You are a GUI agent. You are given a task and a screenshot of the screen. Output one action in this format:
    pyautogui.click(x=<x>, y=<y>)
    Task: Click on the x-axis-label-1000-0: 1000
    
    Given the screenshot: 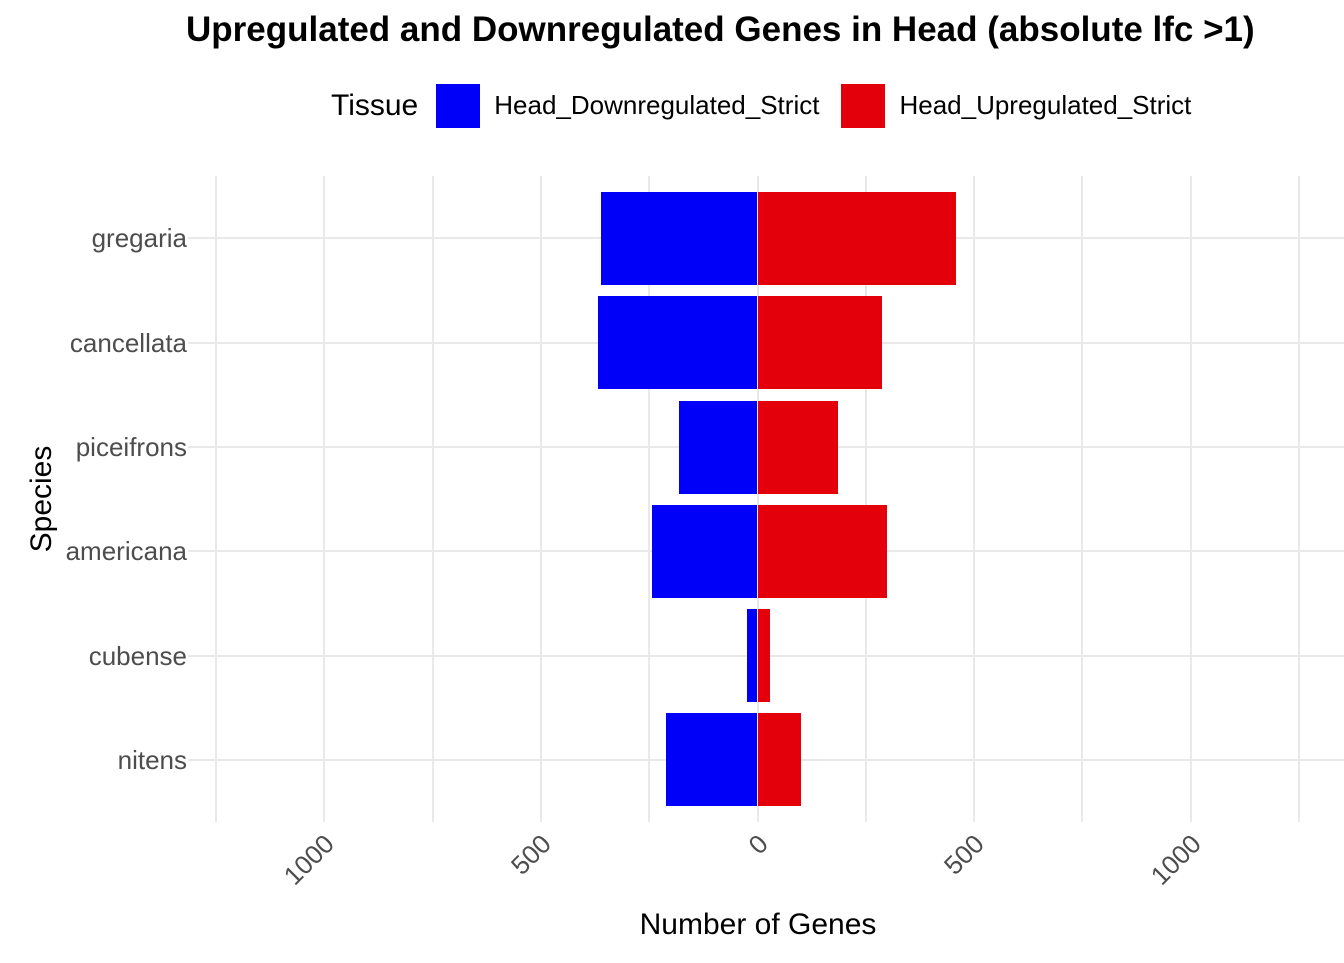 What is the action you would take?
    pyautogui.click(x=309, y=859)
    